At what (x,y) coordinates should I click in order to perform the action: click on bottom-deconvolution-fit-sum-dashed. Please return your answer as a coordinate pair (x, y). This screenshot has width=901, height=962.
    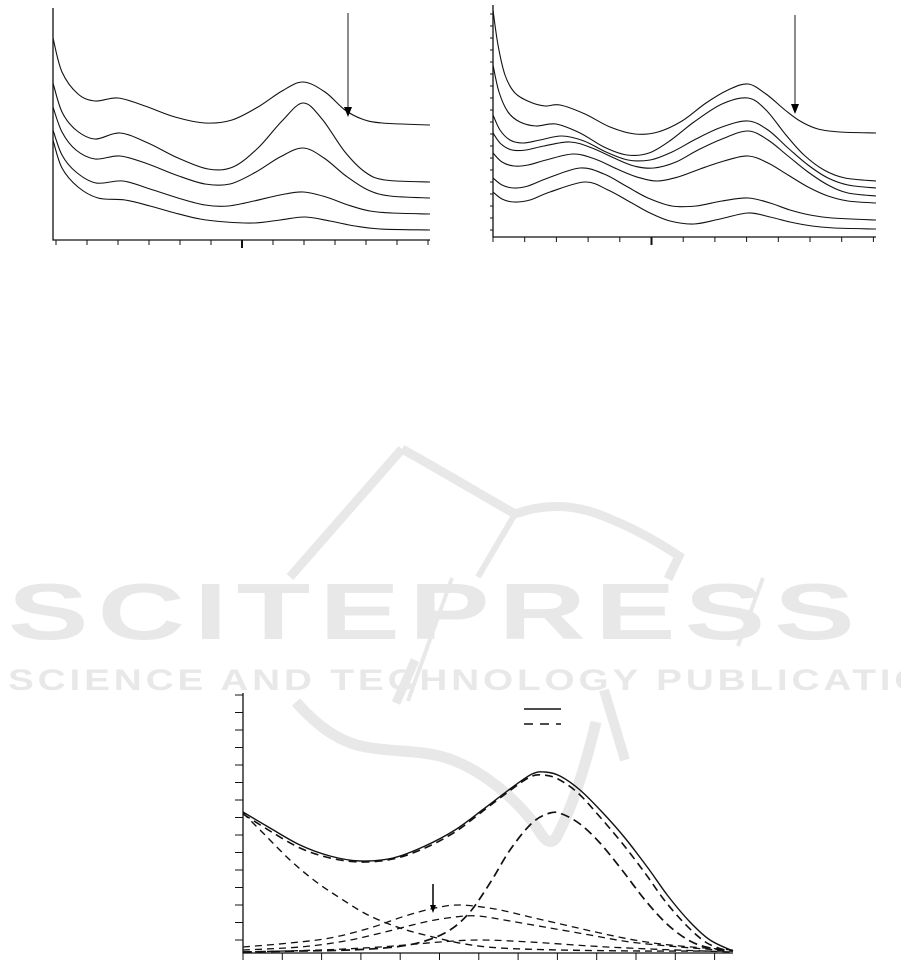
    Looking at the image, I should click on (485, 862).